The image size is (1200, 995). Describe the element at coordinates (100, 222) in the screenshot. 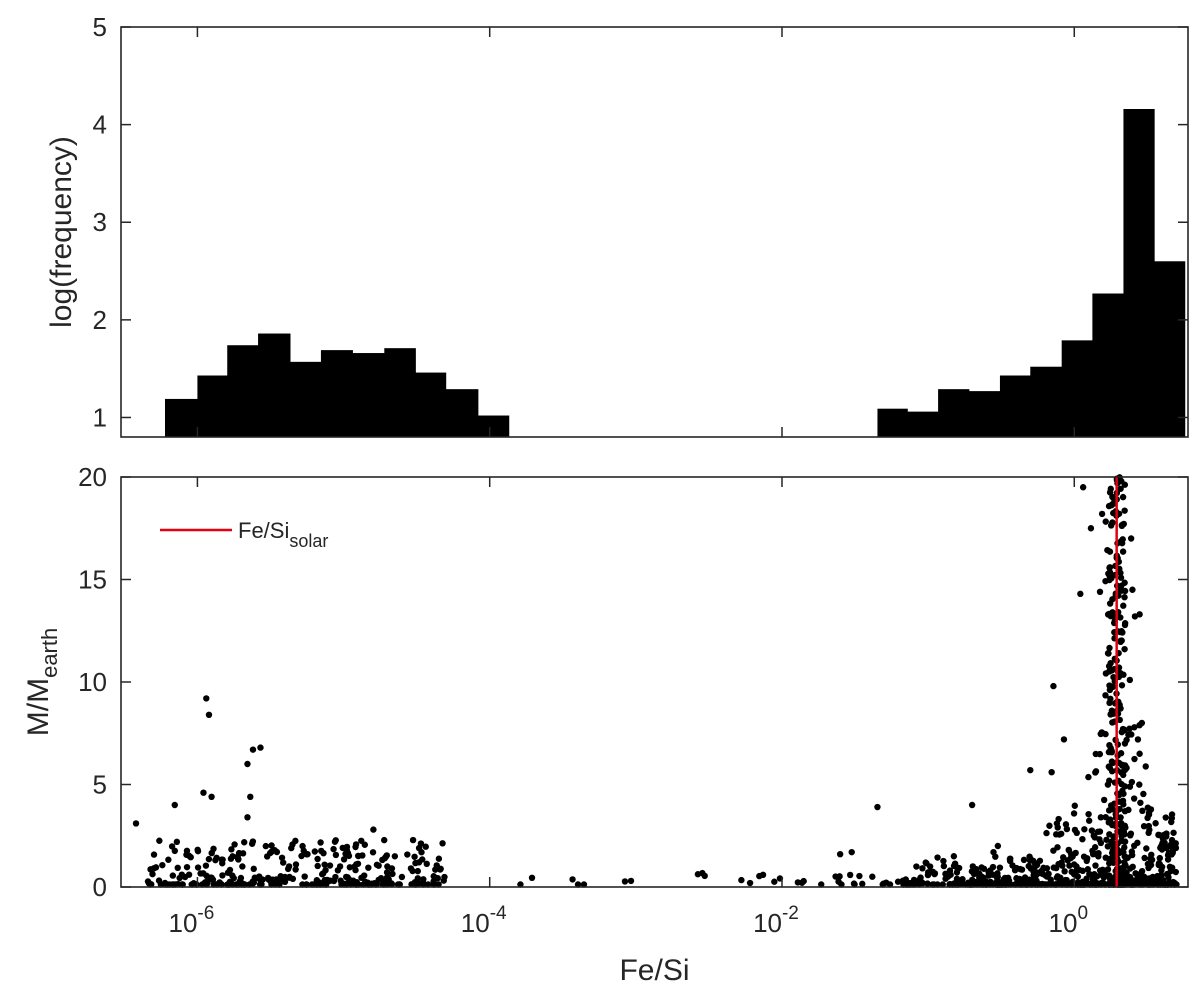

I see `histogram-y-tick-label: 3` at that location.